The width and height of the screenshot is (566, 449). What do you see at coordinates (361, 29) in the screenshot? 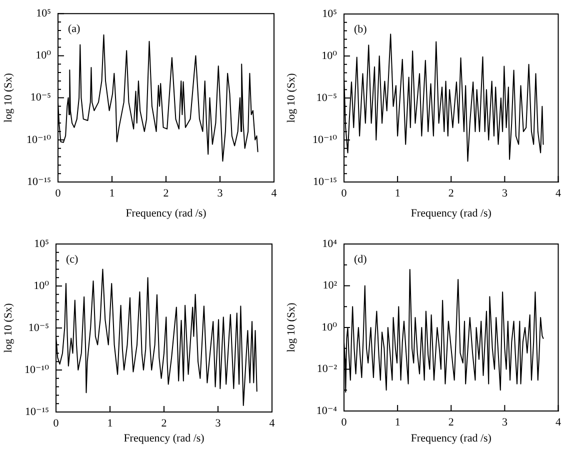
I see `annotation: (b)` at bounding box center [361, 29].